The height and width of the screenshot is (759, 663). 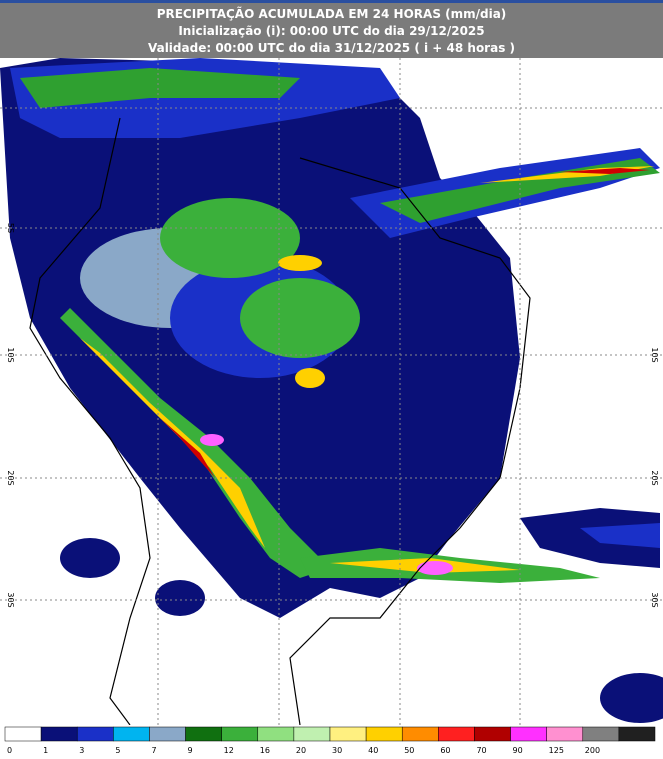 I want to click on colorbar-label: 16, so click(x=265, y=750).